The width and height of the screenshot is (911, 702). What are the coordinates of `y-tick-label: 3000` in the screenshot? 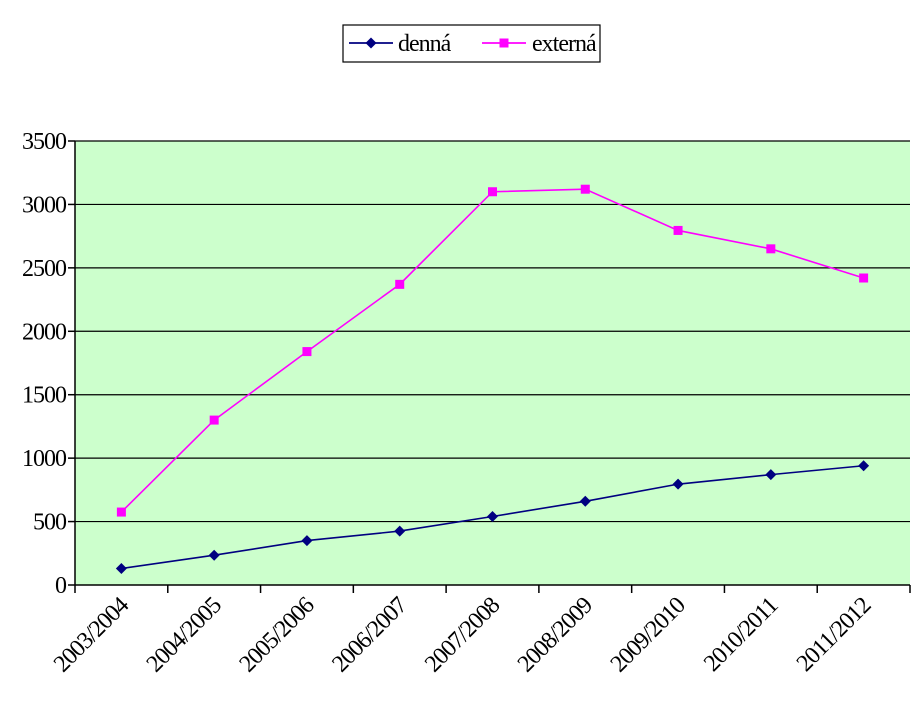 It's located at (44, 205).